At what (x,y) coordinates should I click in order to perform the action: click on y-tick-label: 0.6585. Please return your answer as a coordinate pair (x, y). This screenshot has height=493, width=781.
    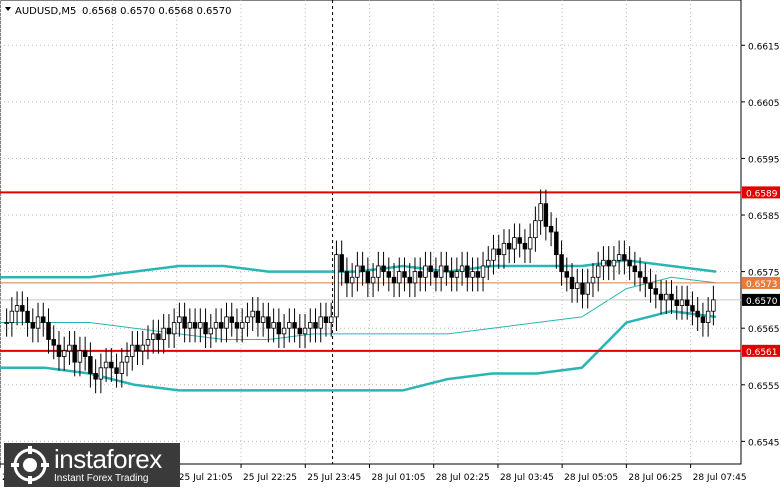
    Looking at the image, I should click on (764, 217).